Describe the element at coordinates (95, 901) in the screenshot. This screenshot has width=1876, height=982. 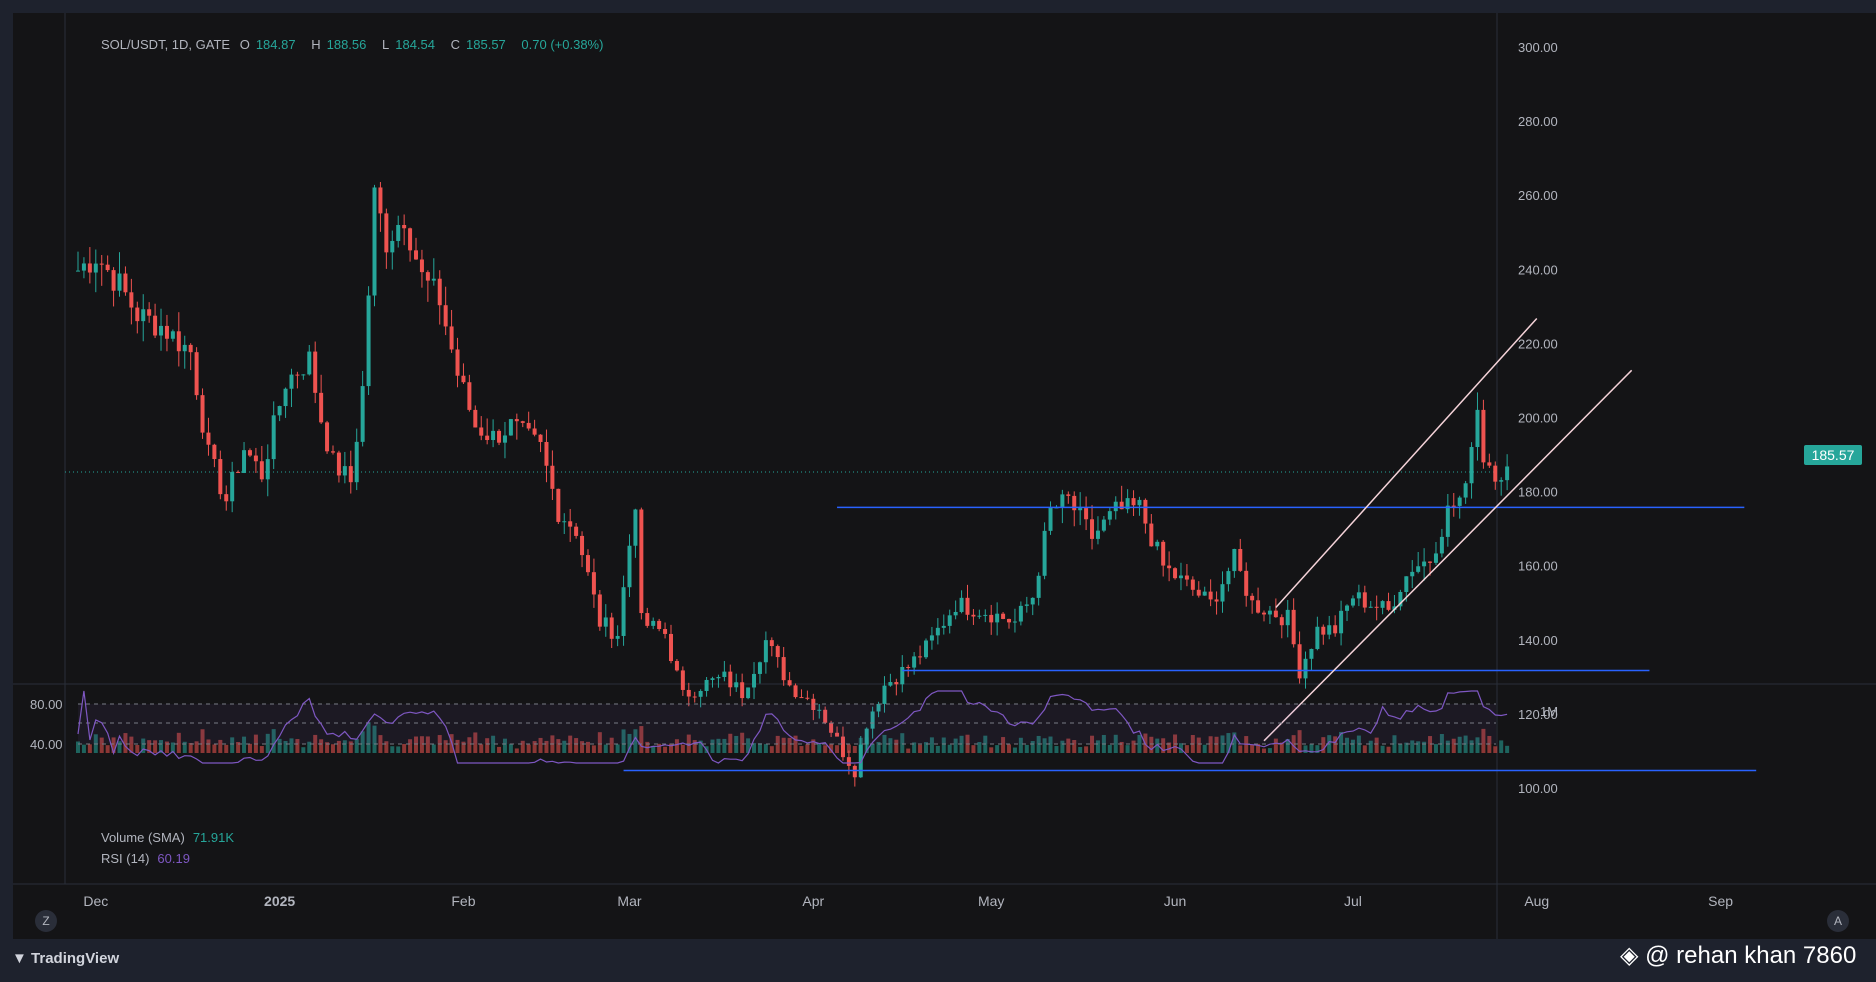
I see `x-tick-label: Dec` at that location.